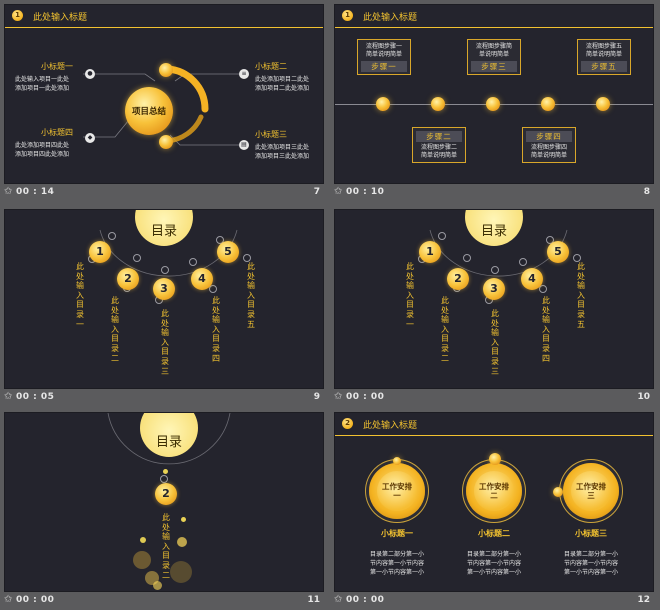 This screenshot has height=610, width=660. Describe the element at coordinates (494, 435) in the screenshot. I see `header-rule` at that location.